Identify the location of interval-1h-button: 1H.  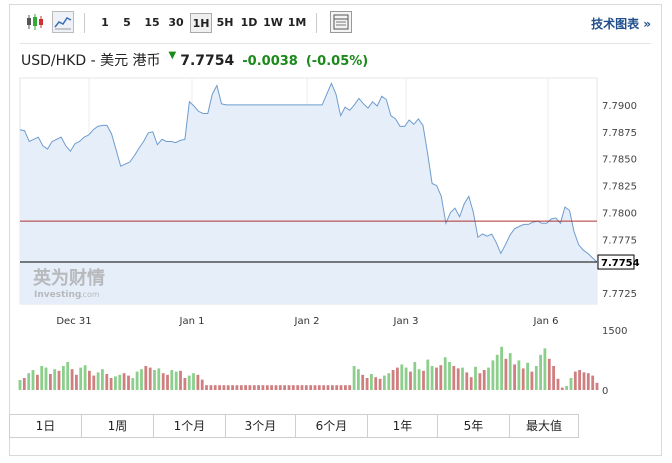
(201, 23).